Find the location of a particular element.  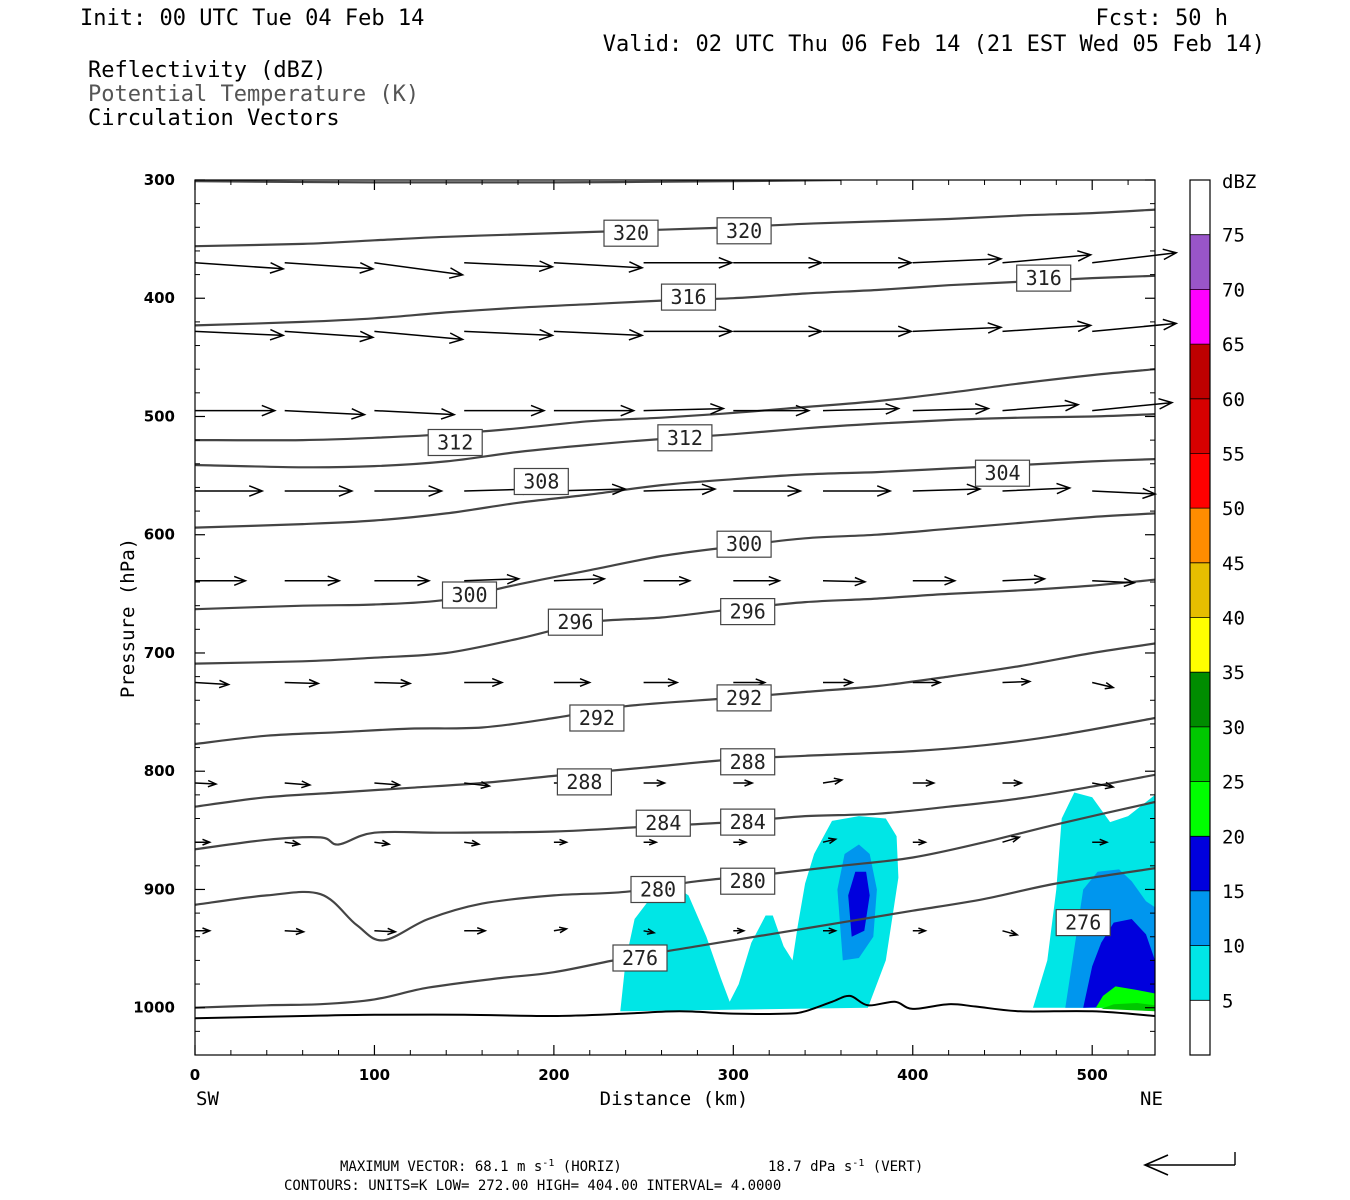

colorbar-level-label: 10 is located at coordinates (1233, 947).